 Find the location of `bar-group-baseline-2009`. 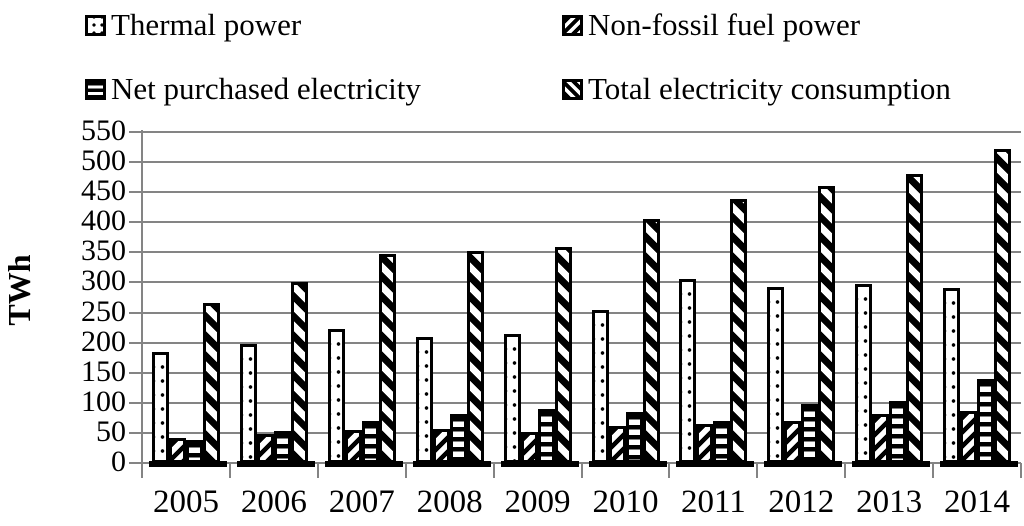

bar-group-baseline-2009 is located at coordinates (539, 464).